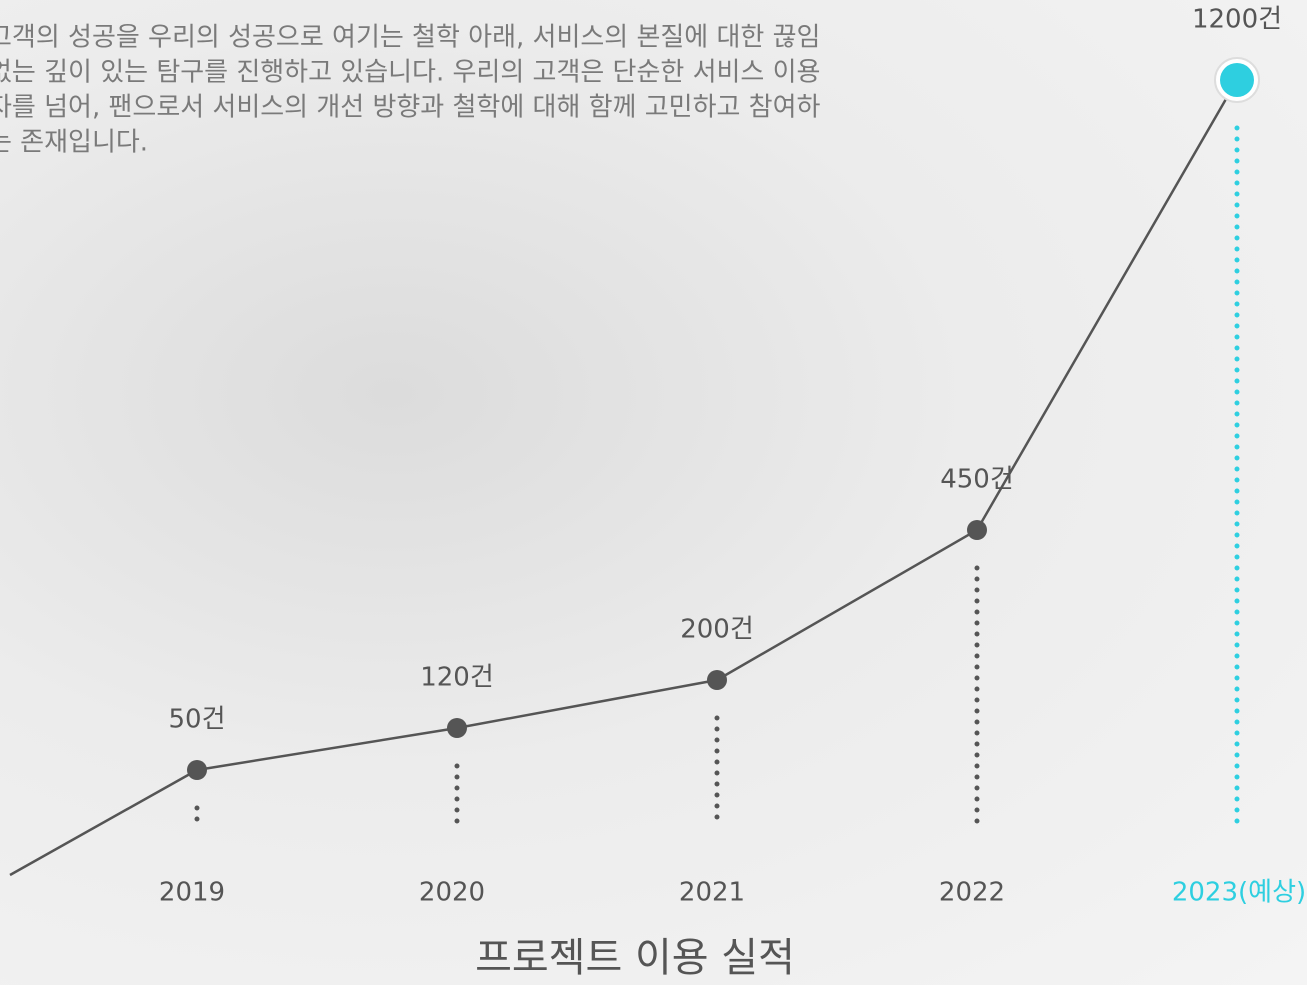 This screenshot has width=1307, height=985. Describe the element at coordinates (972, 893) in the screenshot. I see `x-tick-label: 2022` at that location.